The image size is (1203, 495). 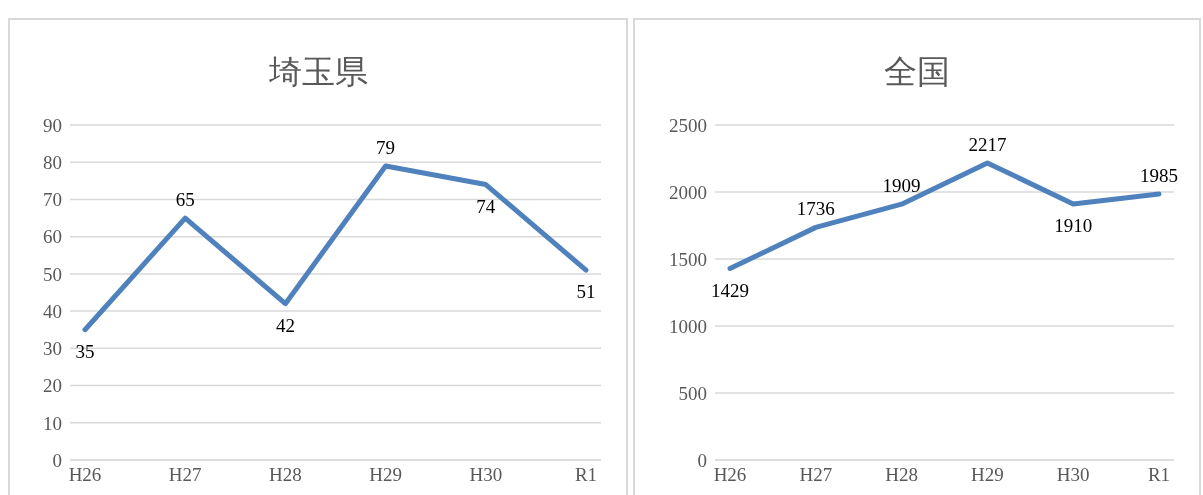 I want to click on y-tick-label: 2000, so click(x=688, y=192).